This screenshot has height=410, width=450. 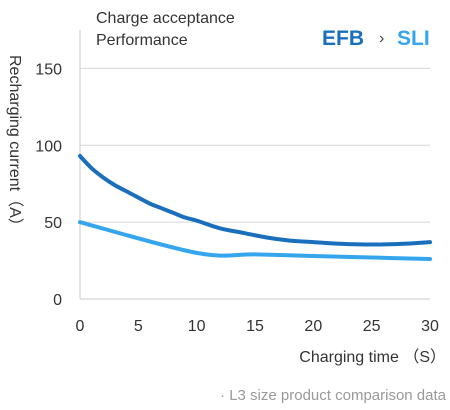 I want to click on y-tick-label: 150, so click(x=48, y=69).